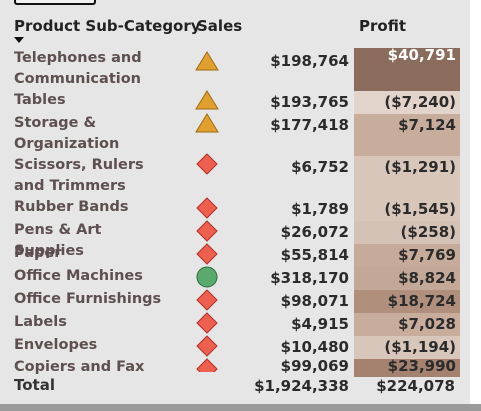 The height and width of the screenshot is (411, 481). I want to click on sales-value: $4,915, so click(320, 324).